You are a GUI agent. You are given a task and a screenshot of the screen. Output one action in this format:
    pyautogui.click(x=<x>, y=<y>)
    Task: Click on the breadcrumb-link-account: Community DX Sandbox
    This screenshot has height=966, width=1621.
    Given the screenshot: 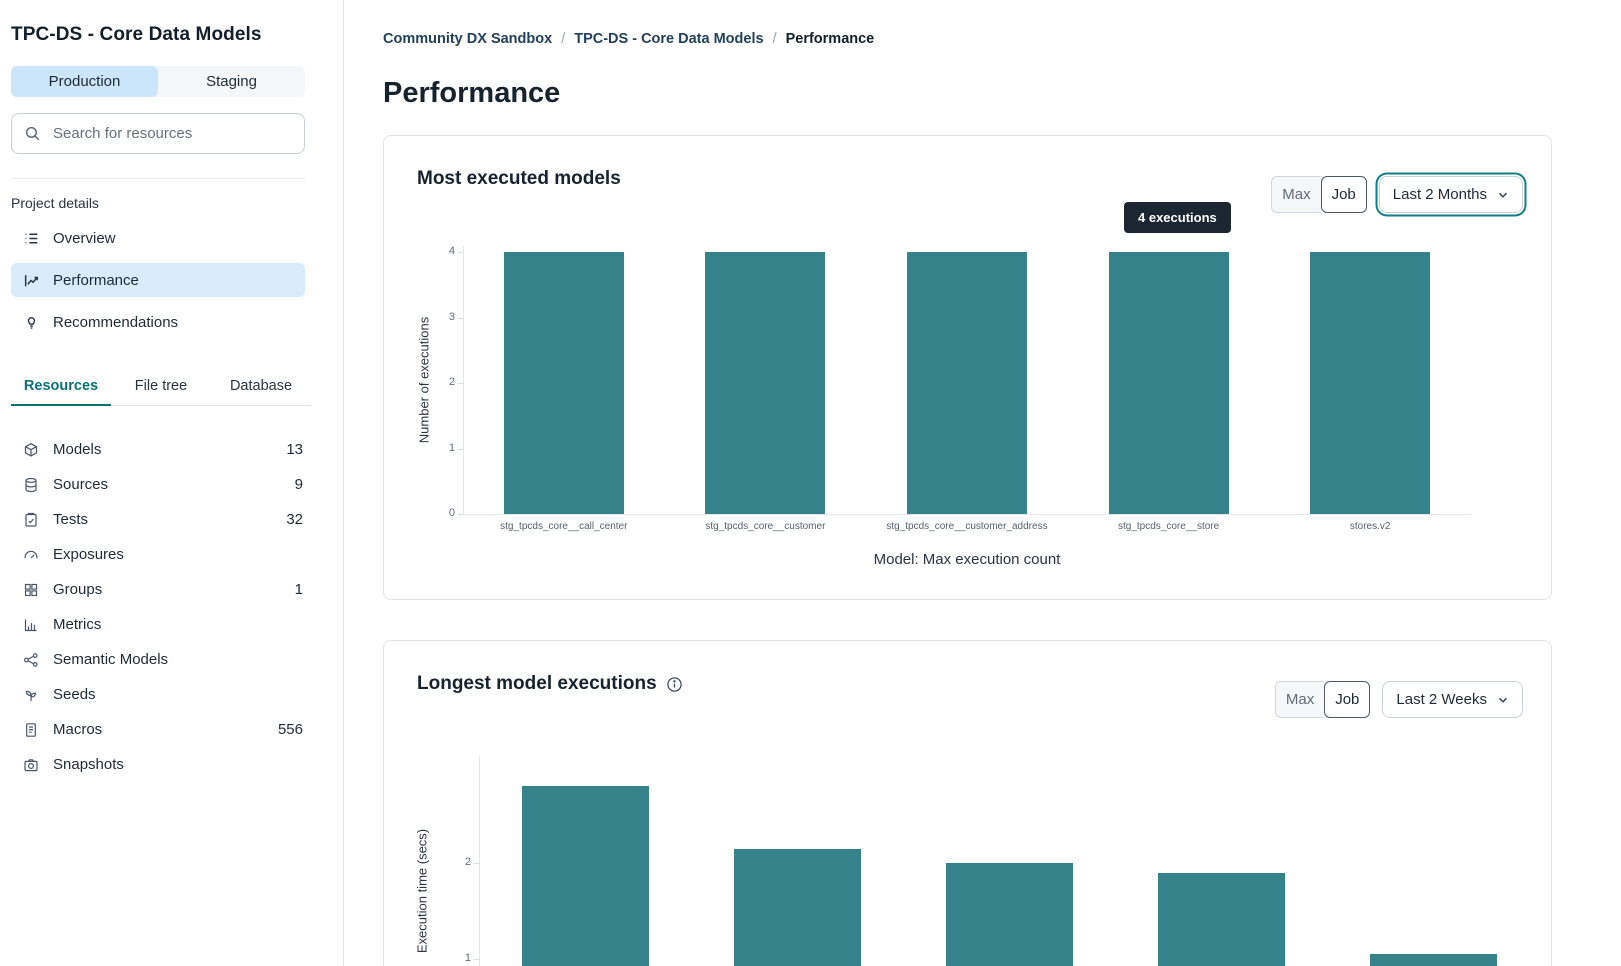 What is the action you would take?
    pyautogui.click(x=468, y=39)
    